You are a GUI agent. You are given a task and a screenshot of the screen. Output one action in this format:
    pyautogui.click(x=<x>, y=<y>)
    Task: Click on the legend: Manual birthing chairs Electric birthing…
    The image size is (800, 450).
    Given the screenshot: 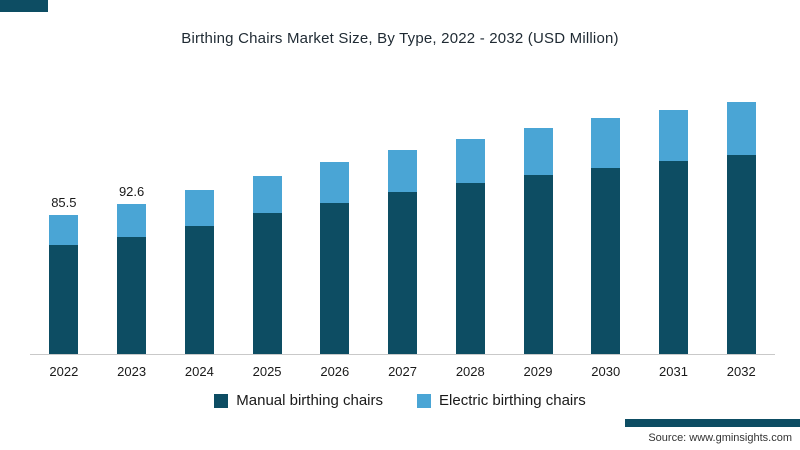 What is the action you would take?
    pyautogui.click(x=400, y=400)
    